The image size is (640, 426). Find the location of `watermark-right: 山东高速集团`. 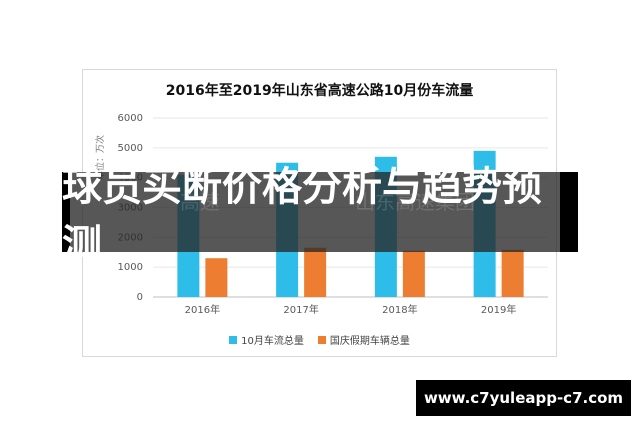

watermark-right: 山东高速集团 is located at coordinates (415, 202).